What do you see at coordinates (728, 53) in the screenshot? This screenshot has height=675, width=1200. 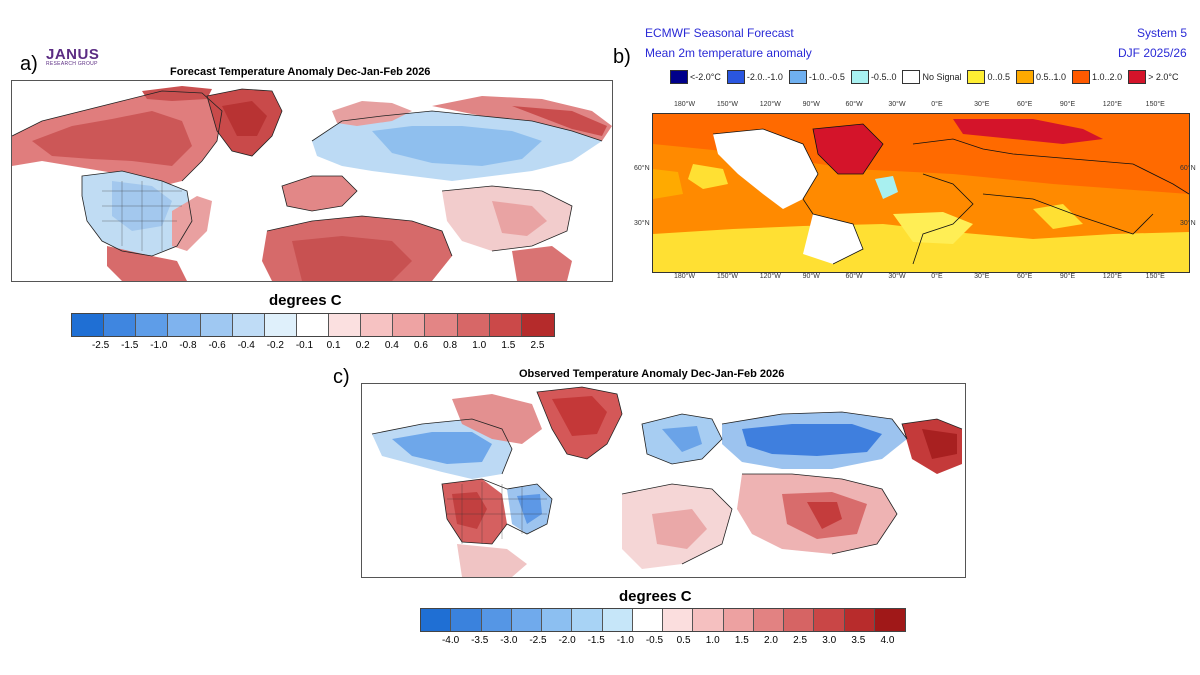 I see `panel-b-header-left-2: Mean 2m temperature anomaly` at bounding box center [728, 53].